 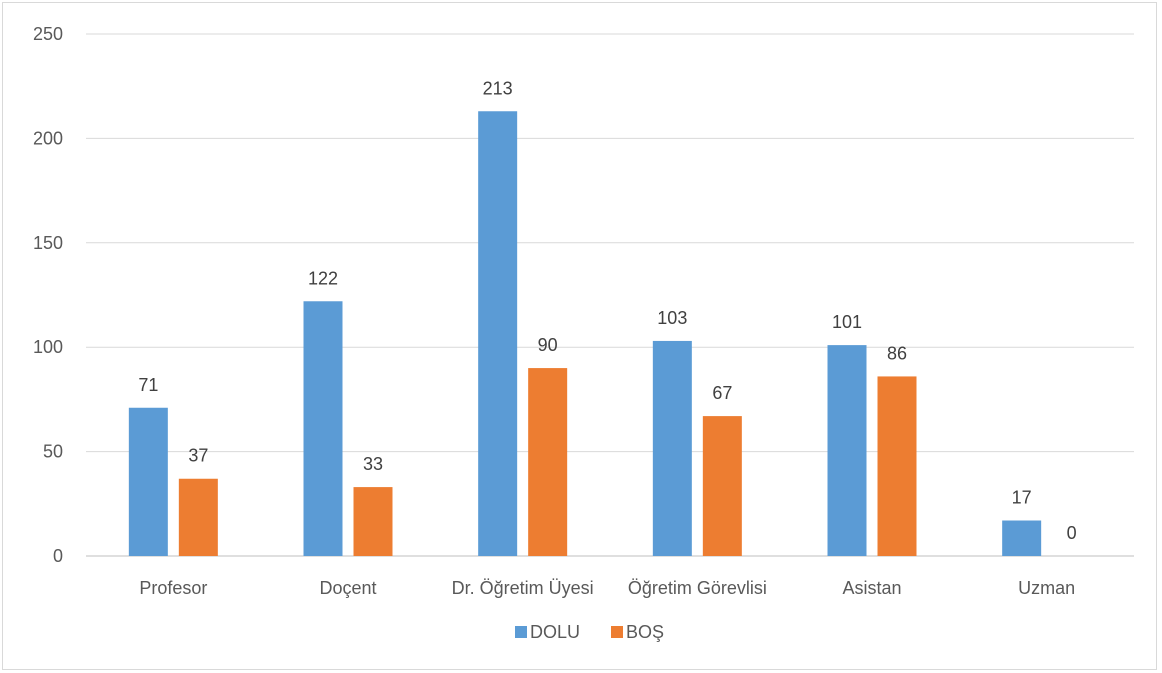 I want to click on x-tick-label: Asistan, so click(x=871, y=588).